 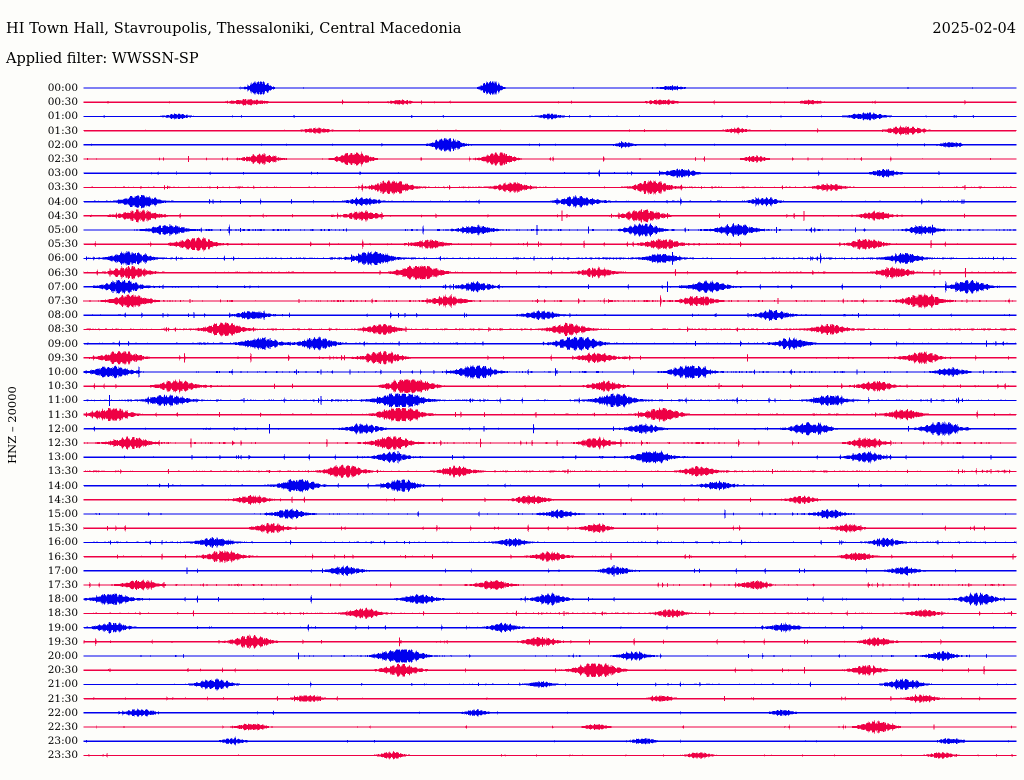 I want to click on time-label: 03:30, so click(x=62, y=187).